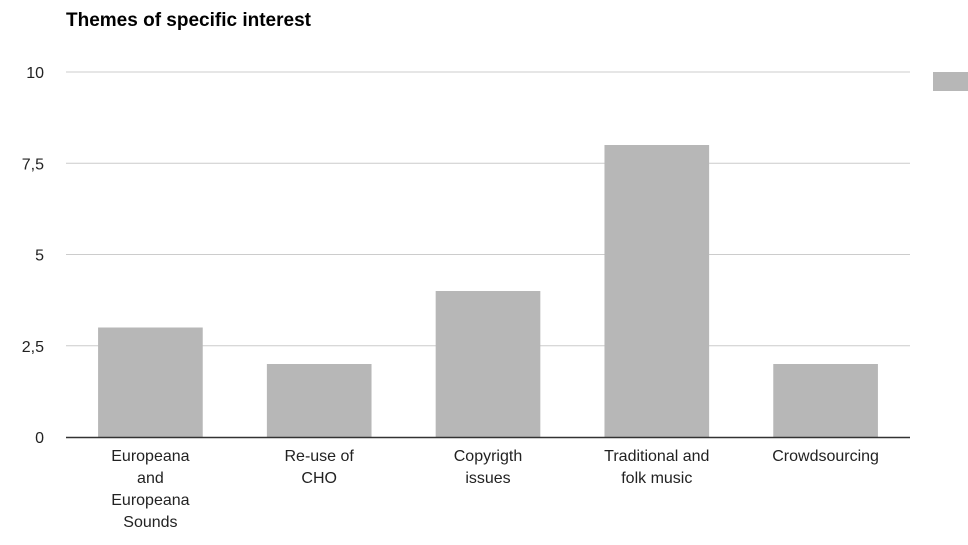  Describe the element at coordinates (33, 164) in the screenshot. I see `y-tick-label: 7,5` at that location.